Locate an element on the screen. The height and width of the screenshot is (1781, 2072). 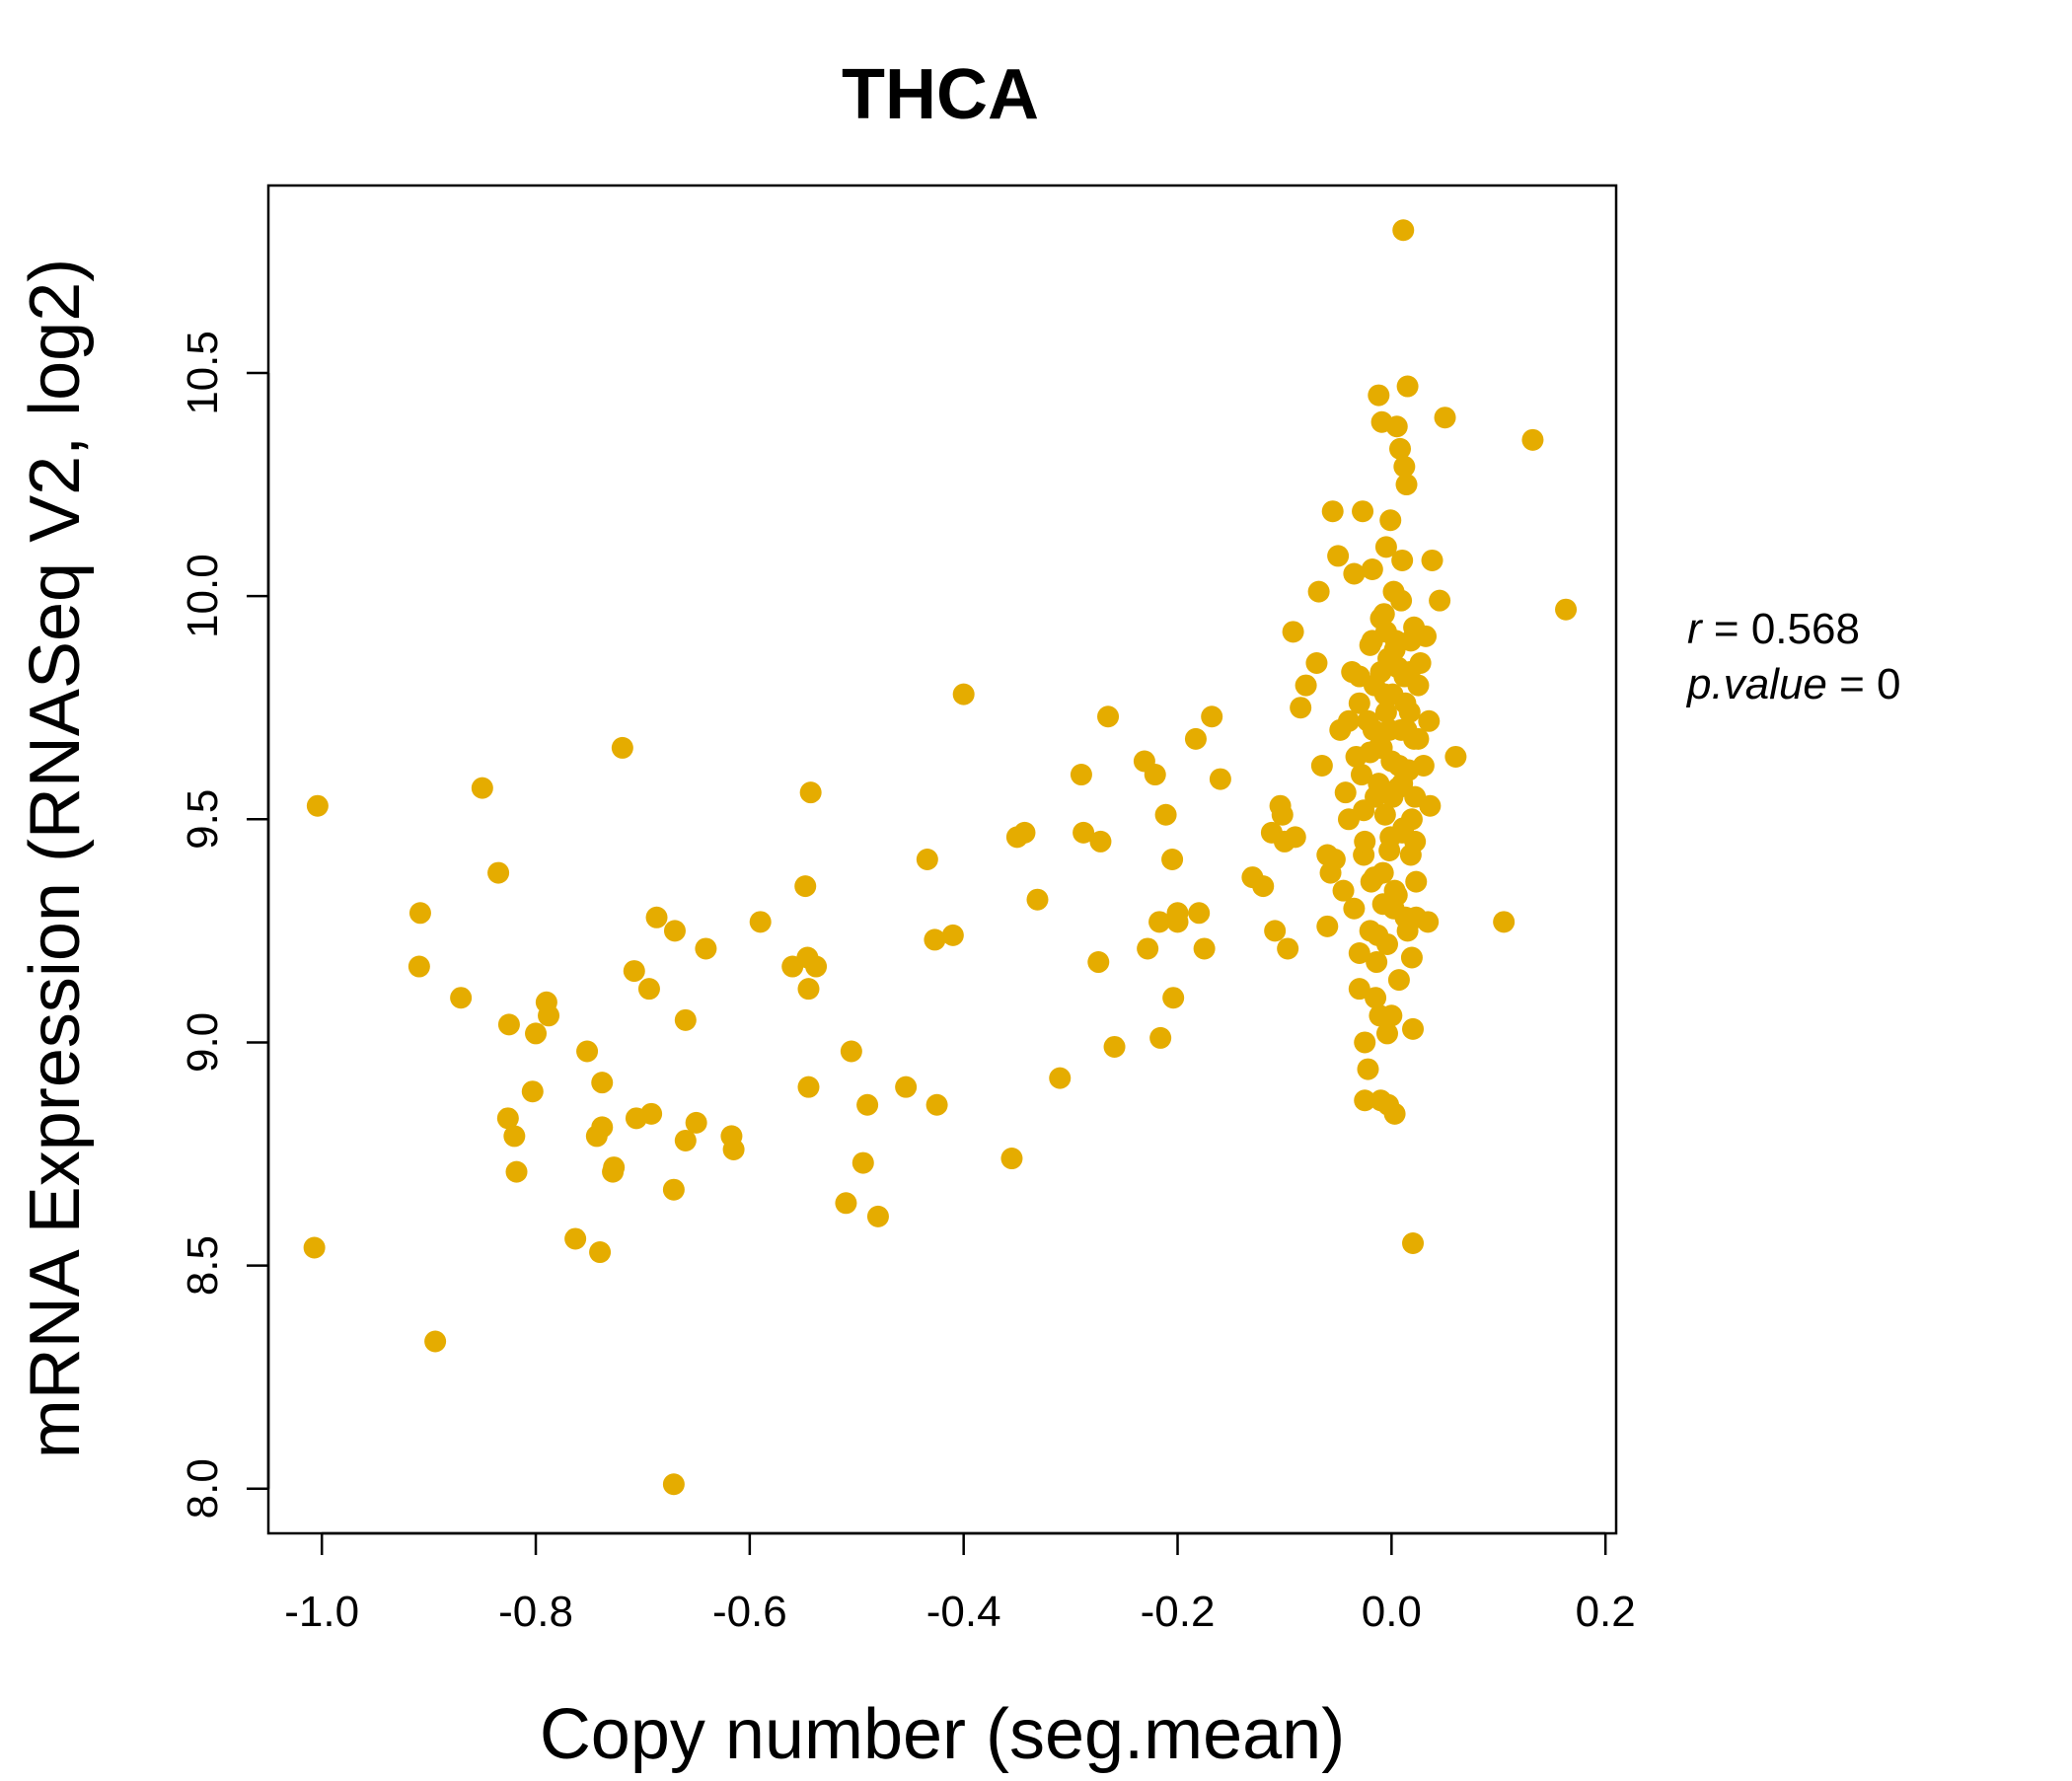
r-value: 0.568 is located at coordinates (1806, 629).